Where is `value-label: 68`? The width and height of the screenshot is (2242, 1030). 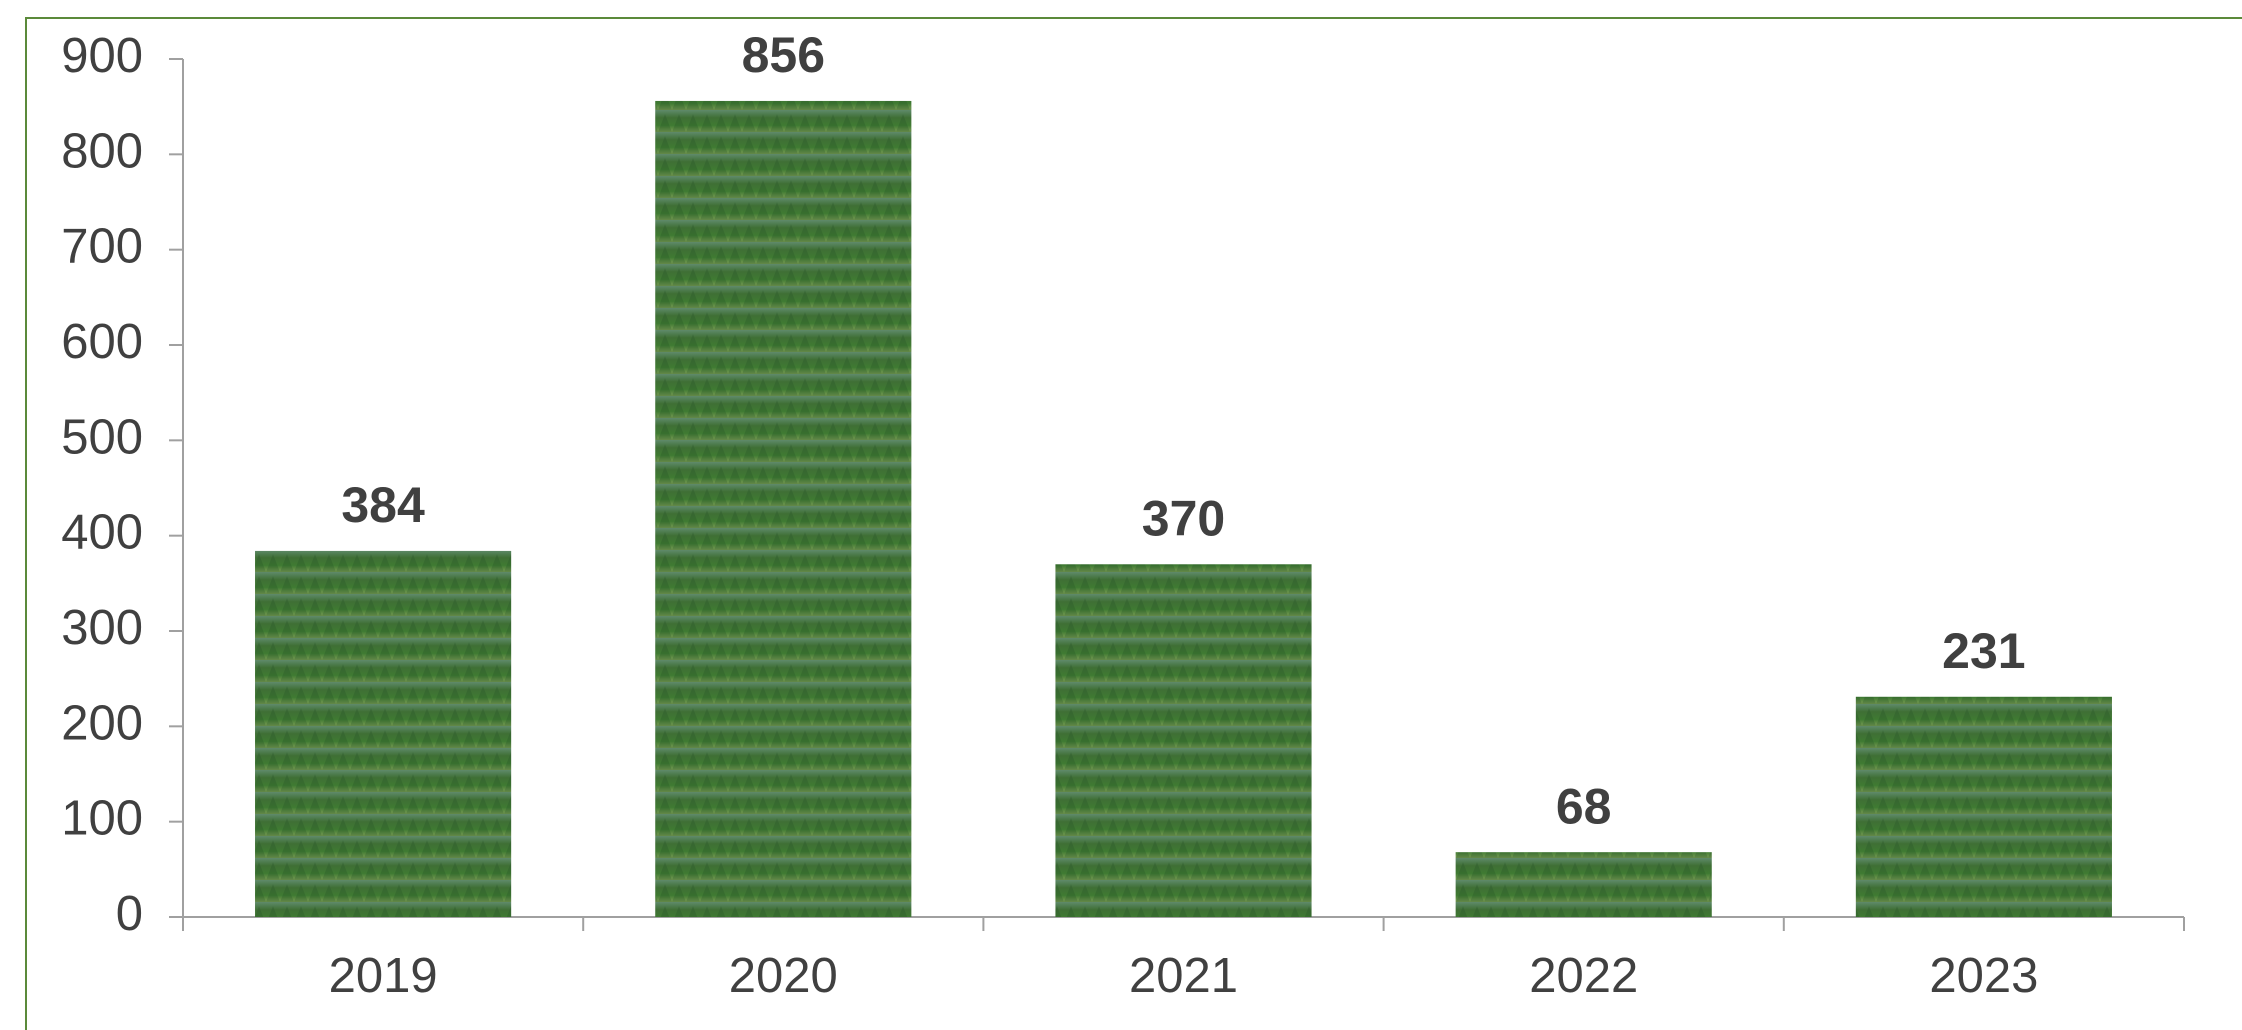 value-label: 68 is located at coordinates (1584, 806).